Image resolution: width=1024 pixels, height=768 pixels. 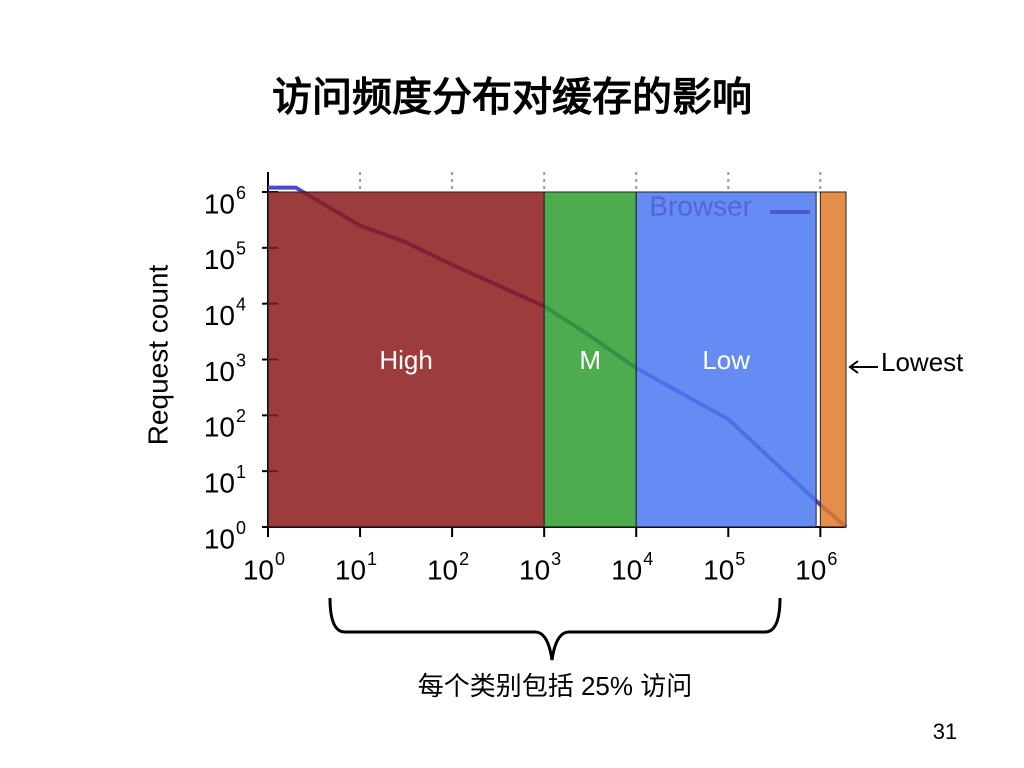 I want to click on x-tick-exponent: 4, so click(x=648, y=559).